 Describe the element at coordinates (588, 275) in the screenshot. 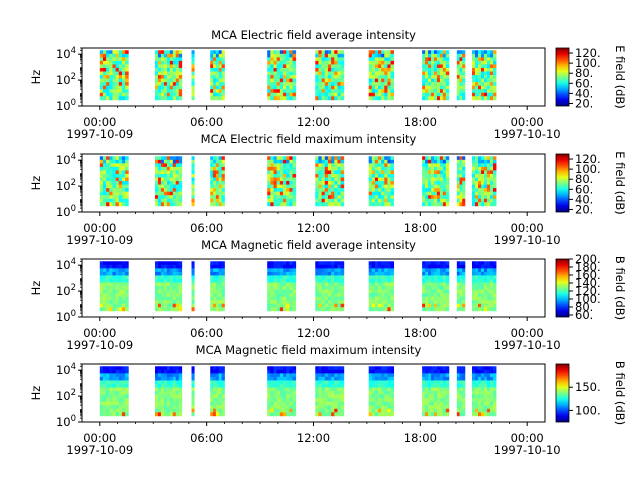

I see `colorbar-tick-label: 160.` at that location.